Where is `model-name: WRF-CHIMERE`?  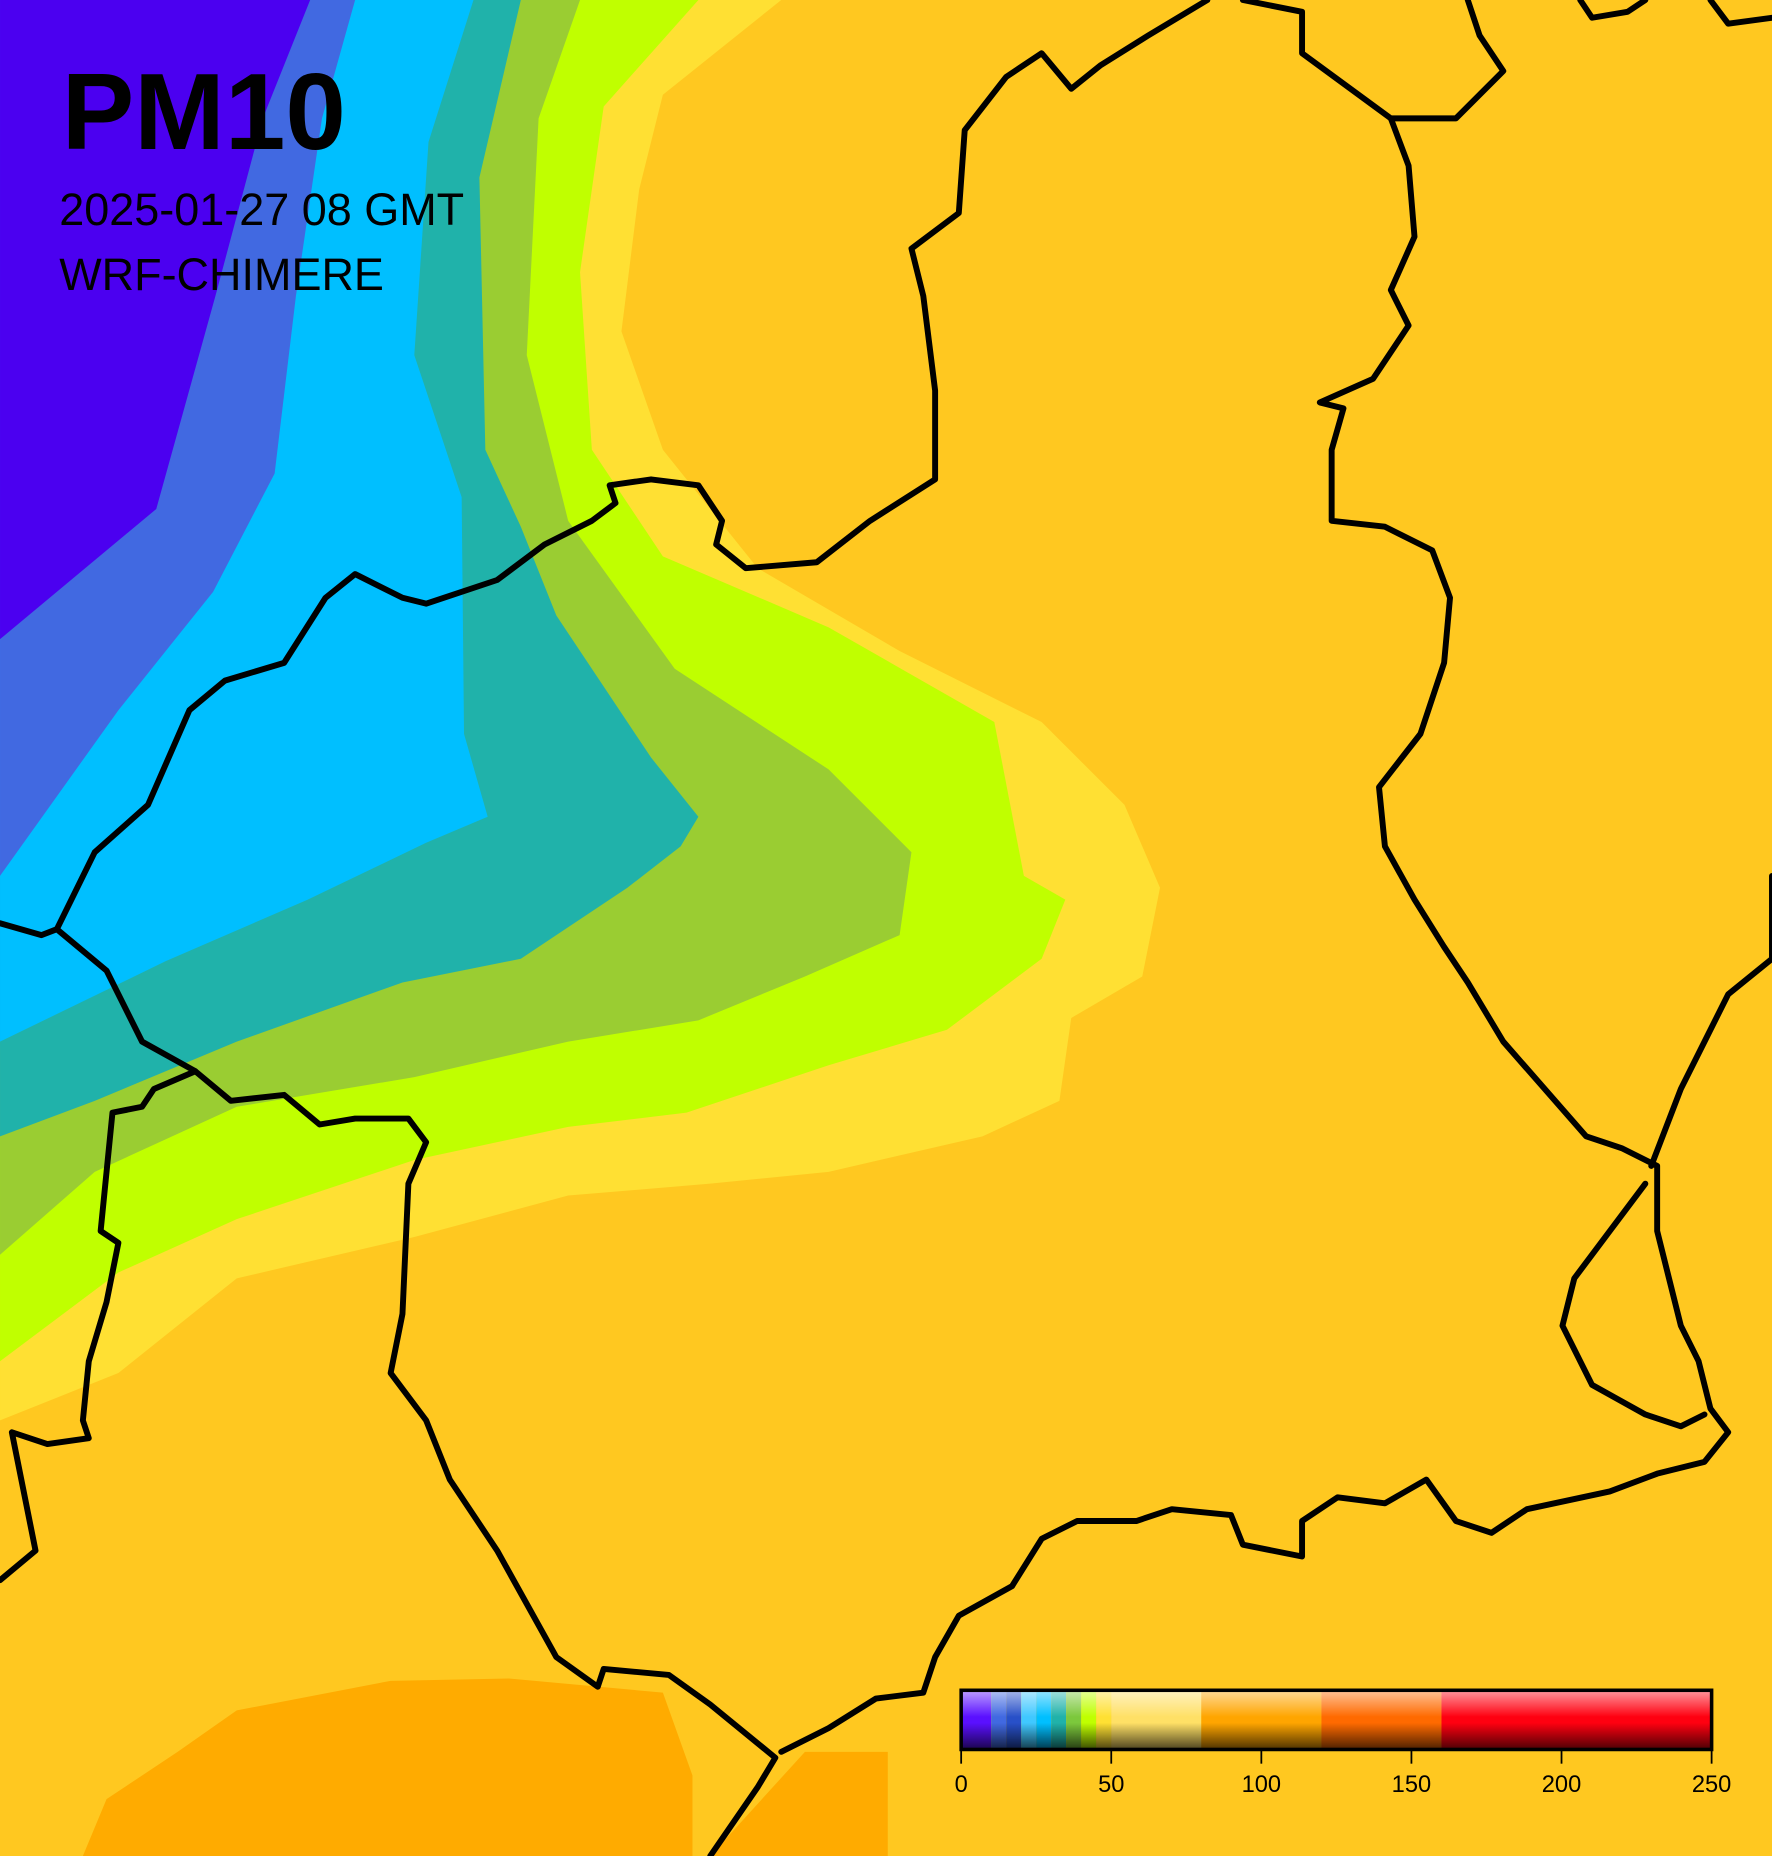 model-name: WRF-CHIMERE is located at coordinates (221, 274).